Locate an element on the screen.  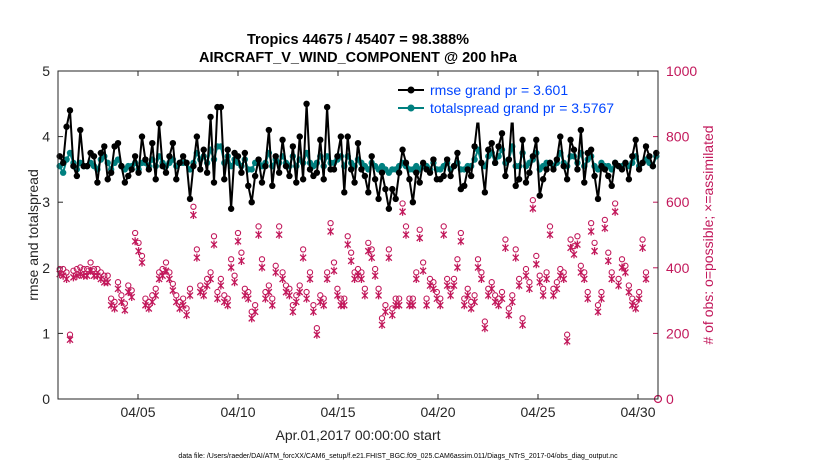
x-tick-label: 04/30 is located at coordinates (637, 412).